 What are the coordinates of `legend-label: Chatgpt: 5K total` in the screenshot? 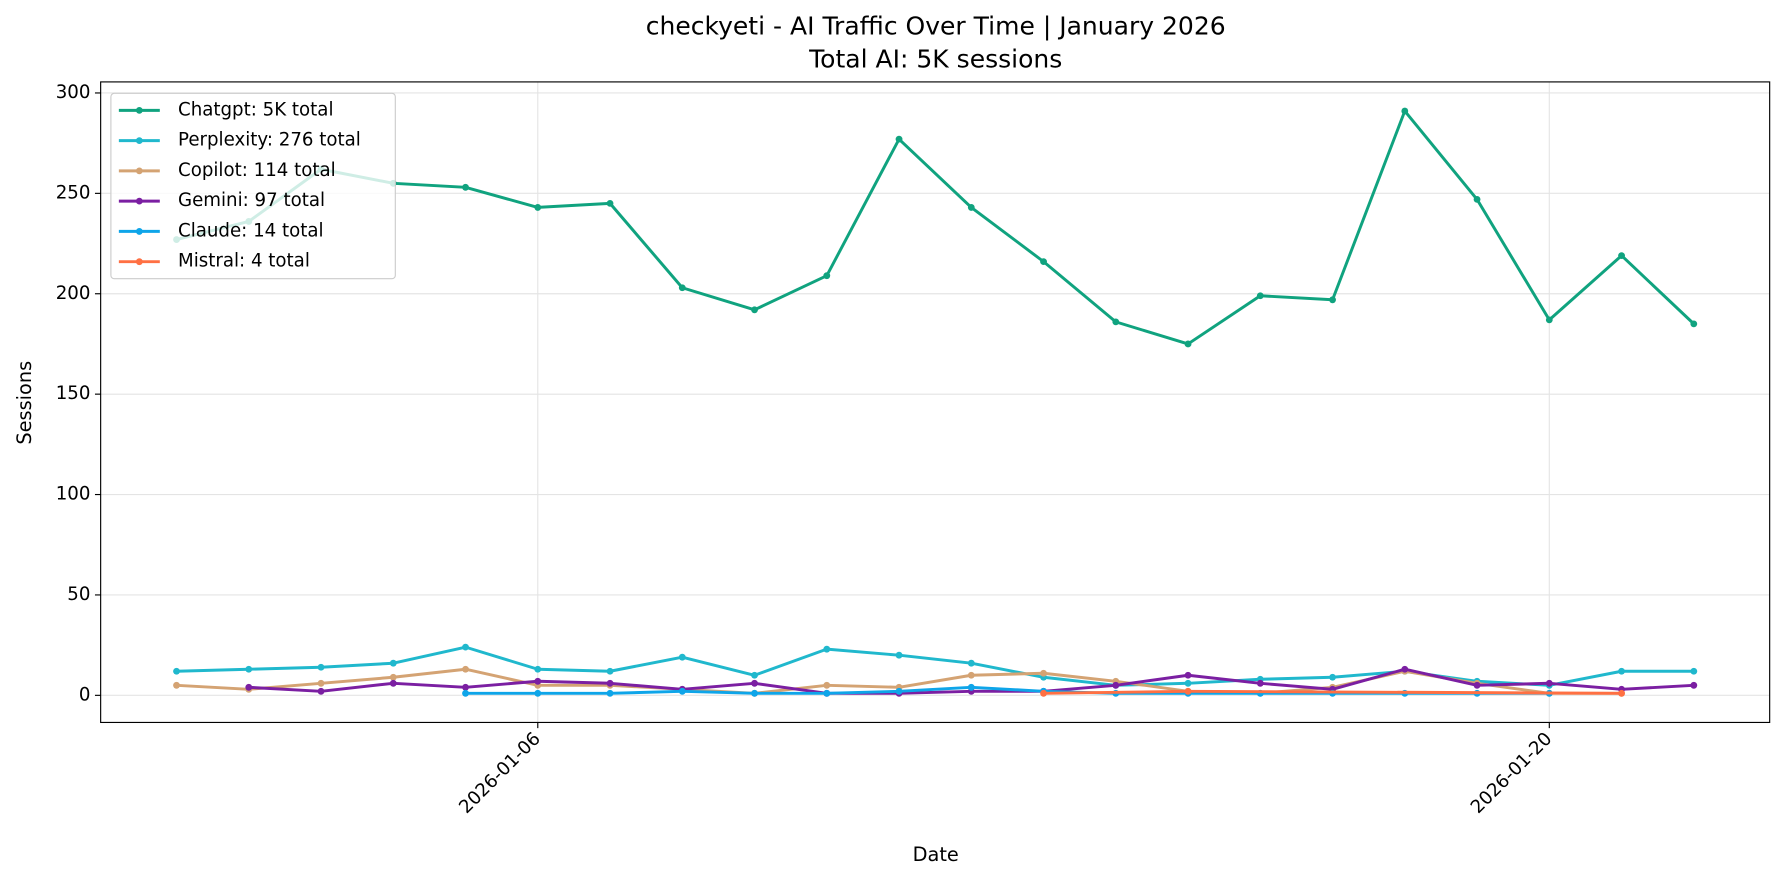 It's located at (255, 109).